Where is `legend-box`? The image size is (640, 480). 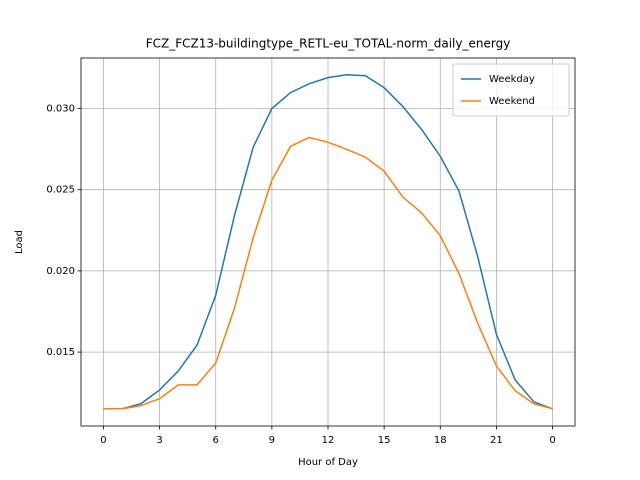
legend-box is located at coordinates (511, 90).